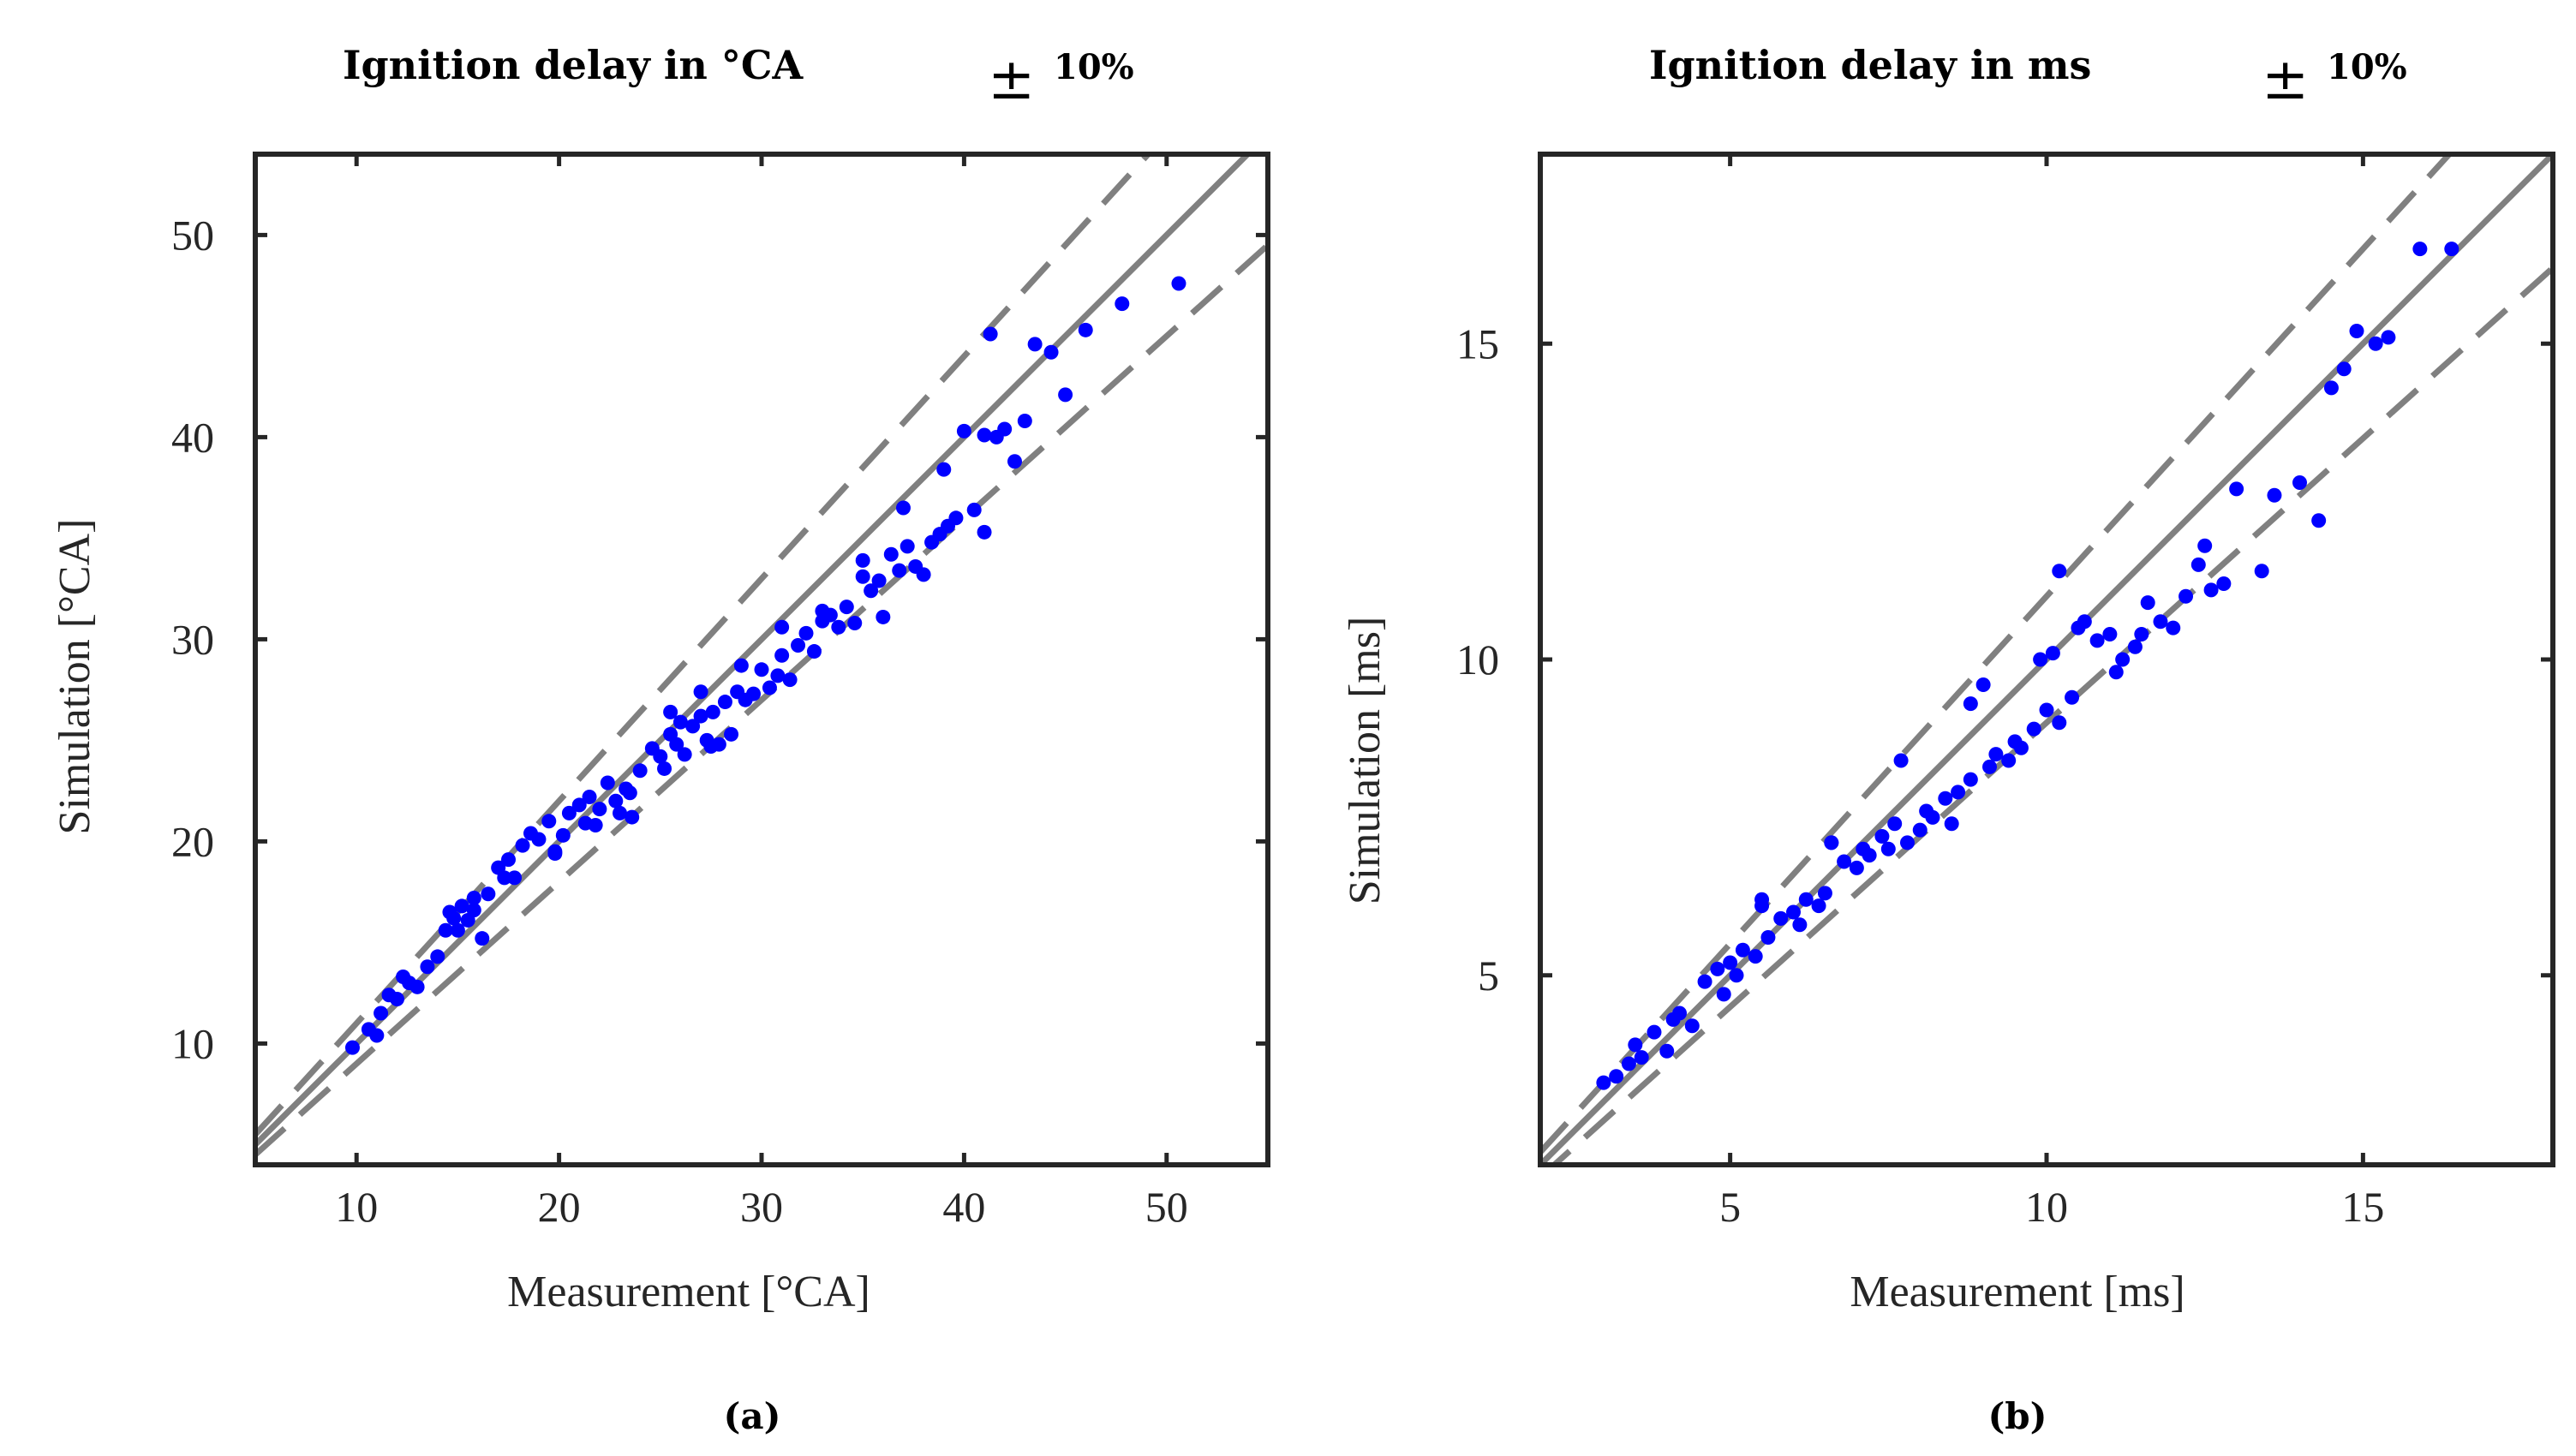 The width and height of the screenshot is (2576, 1456). I want to click on chart-b-title: Ignition delay in ms, so click(1870, 65).